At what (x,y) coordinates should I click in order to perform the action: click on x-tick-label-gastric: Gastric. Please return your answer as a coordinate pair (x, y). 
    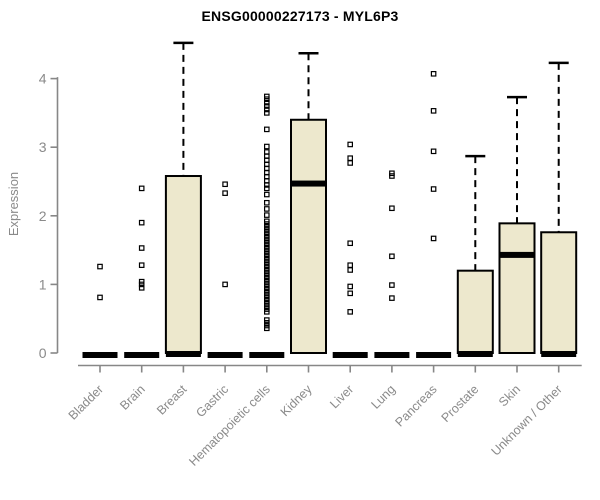
    Looking at the image, I should click on (212, 401).